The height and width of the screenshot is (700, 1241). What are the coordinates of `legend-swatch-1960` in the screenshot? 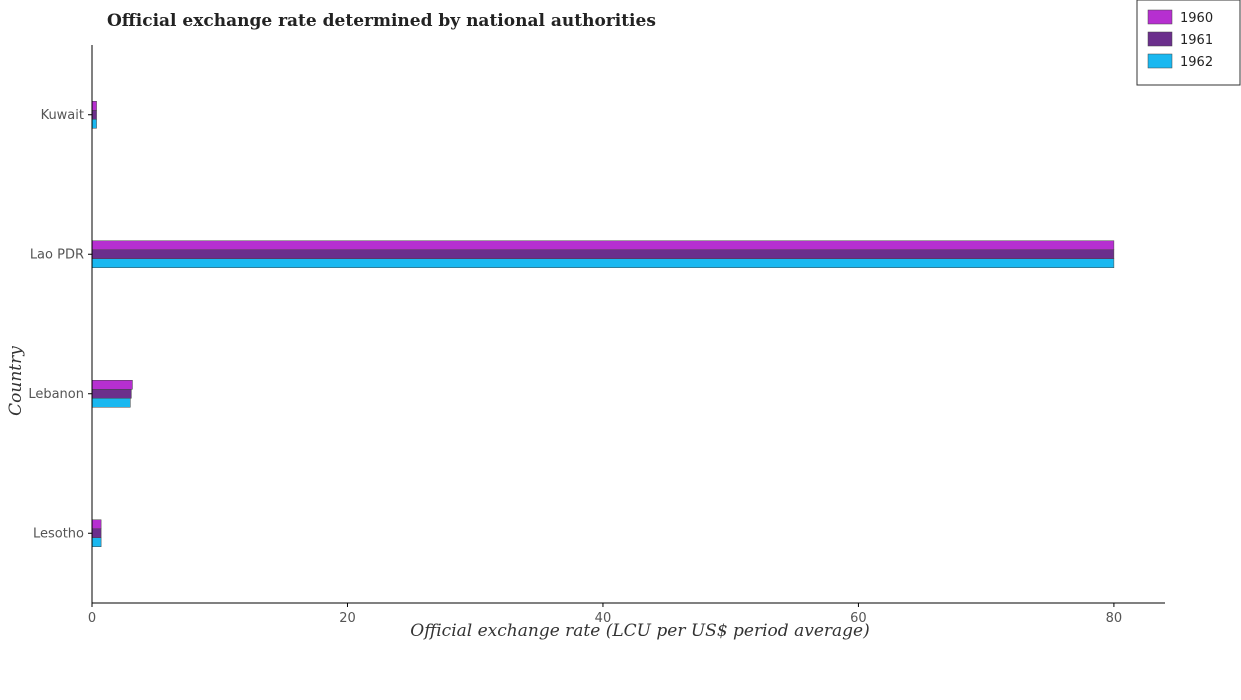 It's located at (1160, 17).